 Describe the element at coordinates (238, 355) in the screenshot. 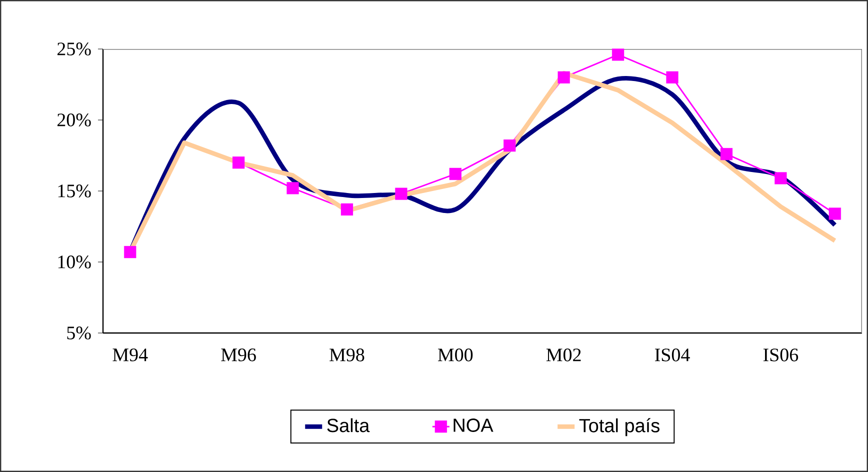

I see `x-tick-label: M96` at that location.